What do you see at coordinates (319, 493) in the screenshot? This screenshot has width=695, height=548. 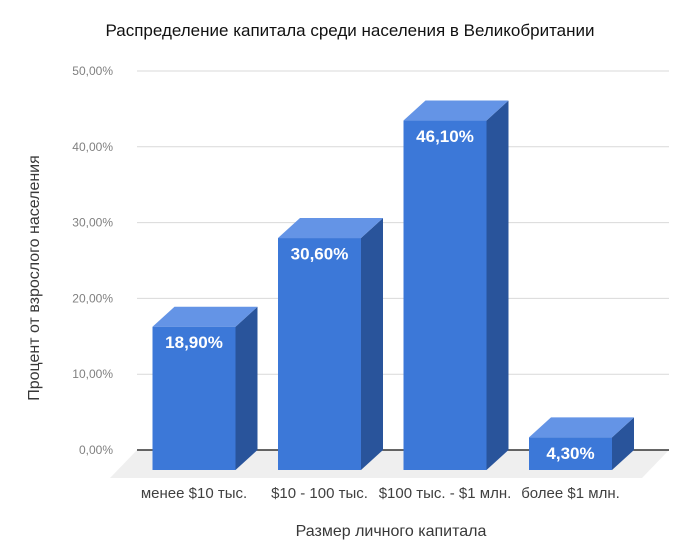 I see `x-category-label: $10 - 100 тыс.` at bounding box center [319, 493].